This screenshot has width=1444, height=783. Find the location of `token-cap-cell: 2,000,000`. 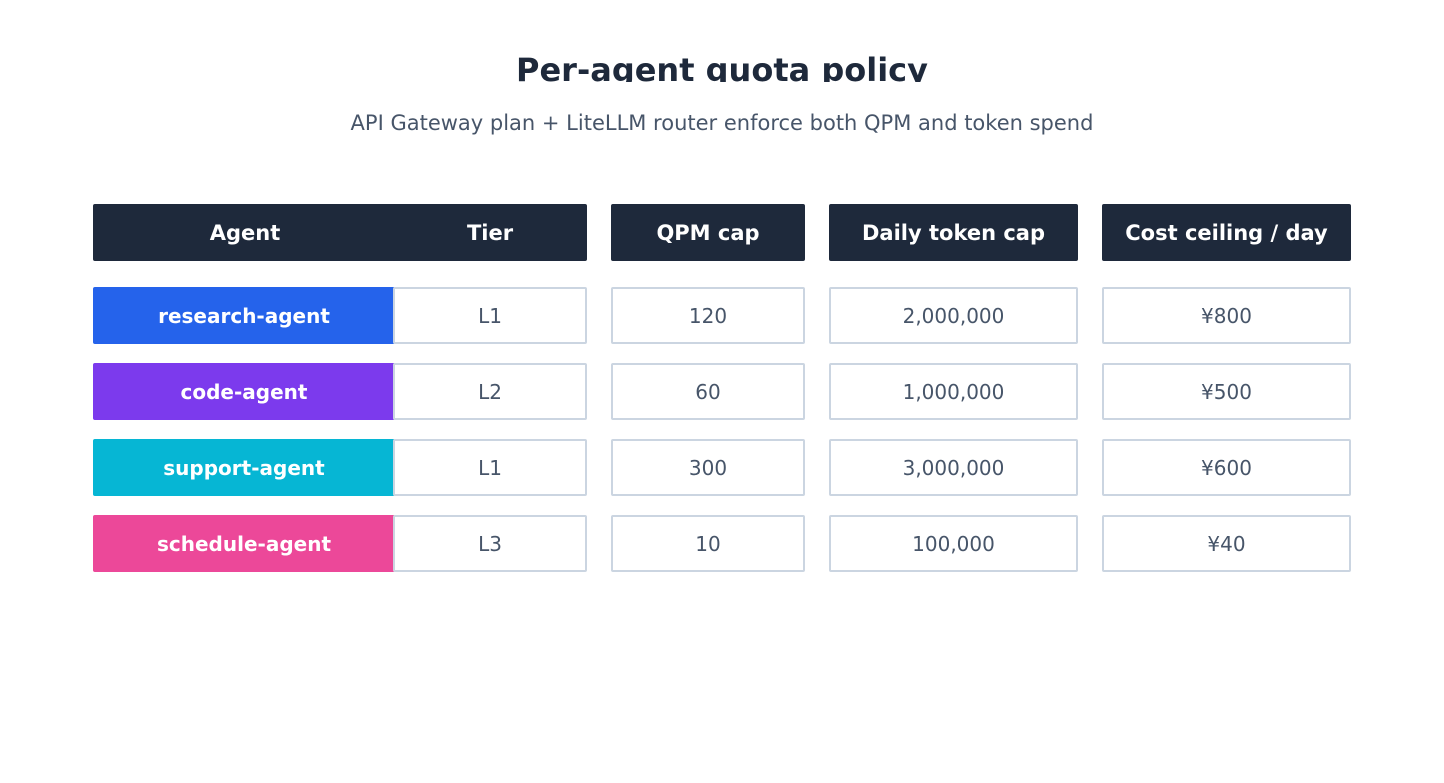

token-cap-cell: 2,000,000 is located at coordinates (953, 315).